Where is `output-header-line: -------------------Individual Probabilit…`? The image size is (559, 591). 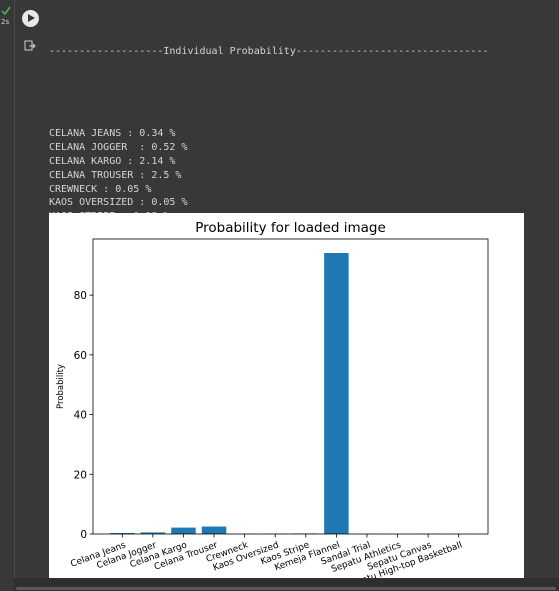 output-header-line: -------------------Individual Probabilit… is located at coordinates (269, 51).